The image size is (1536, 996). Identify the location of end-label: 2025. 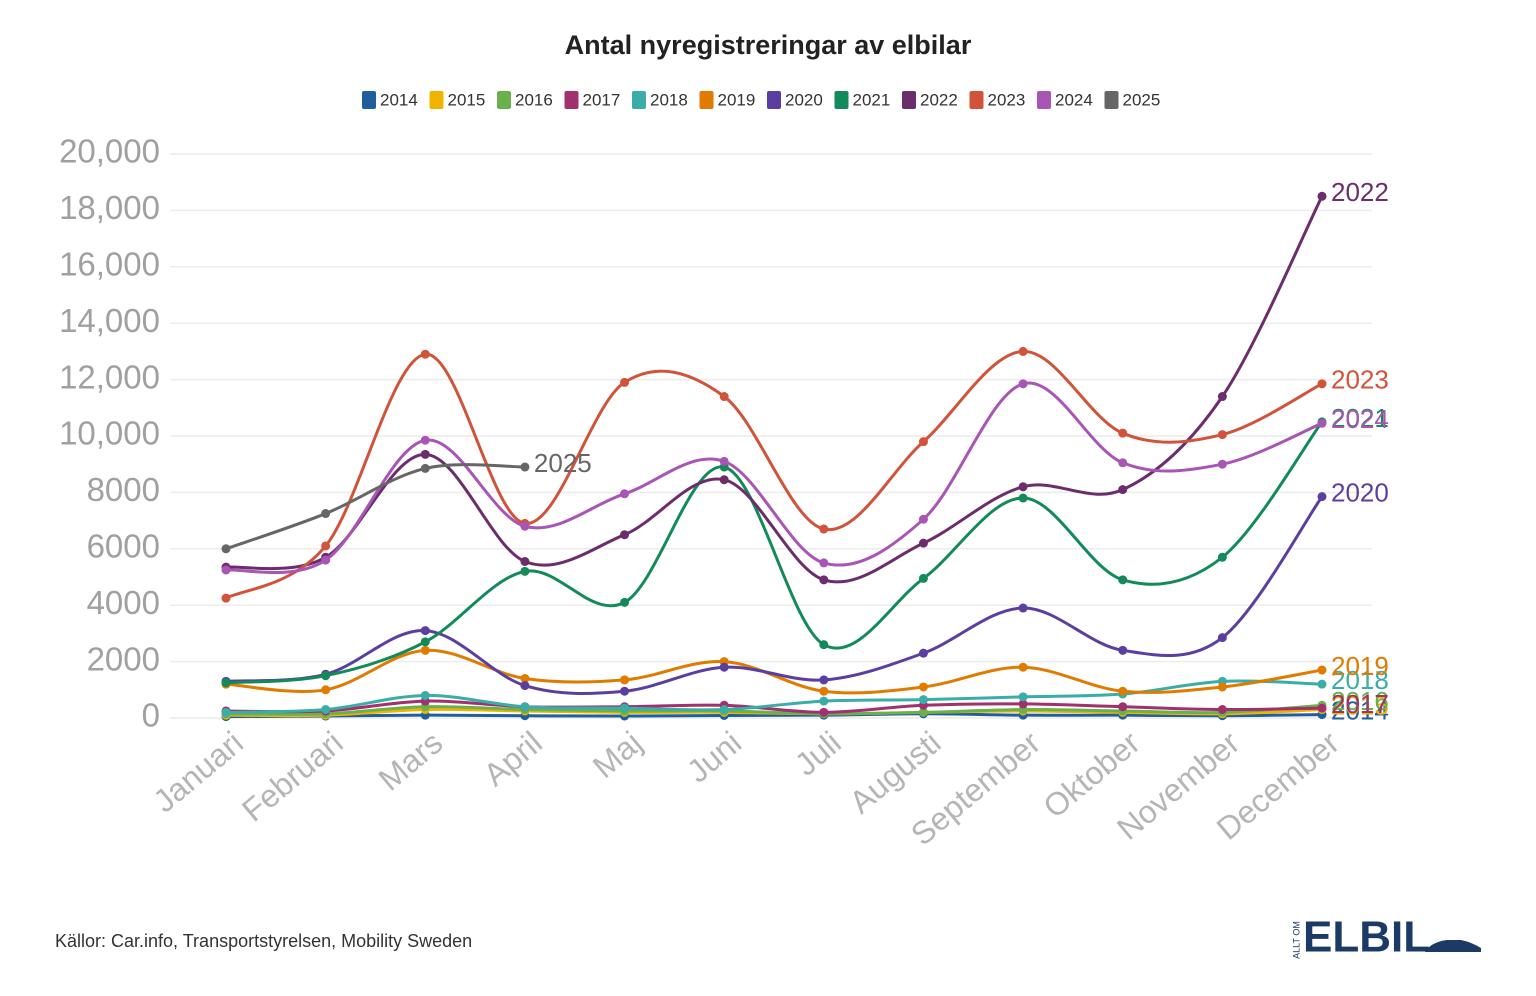
(563, 463).